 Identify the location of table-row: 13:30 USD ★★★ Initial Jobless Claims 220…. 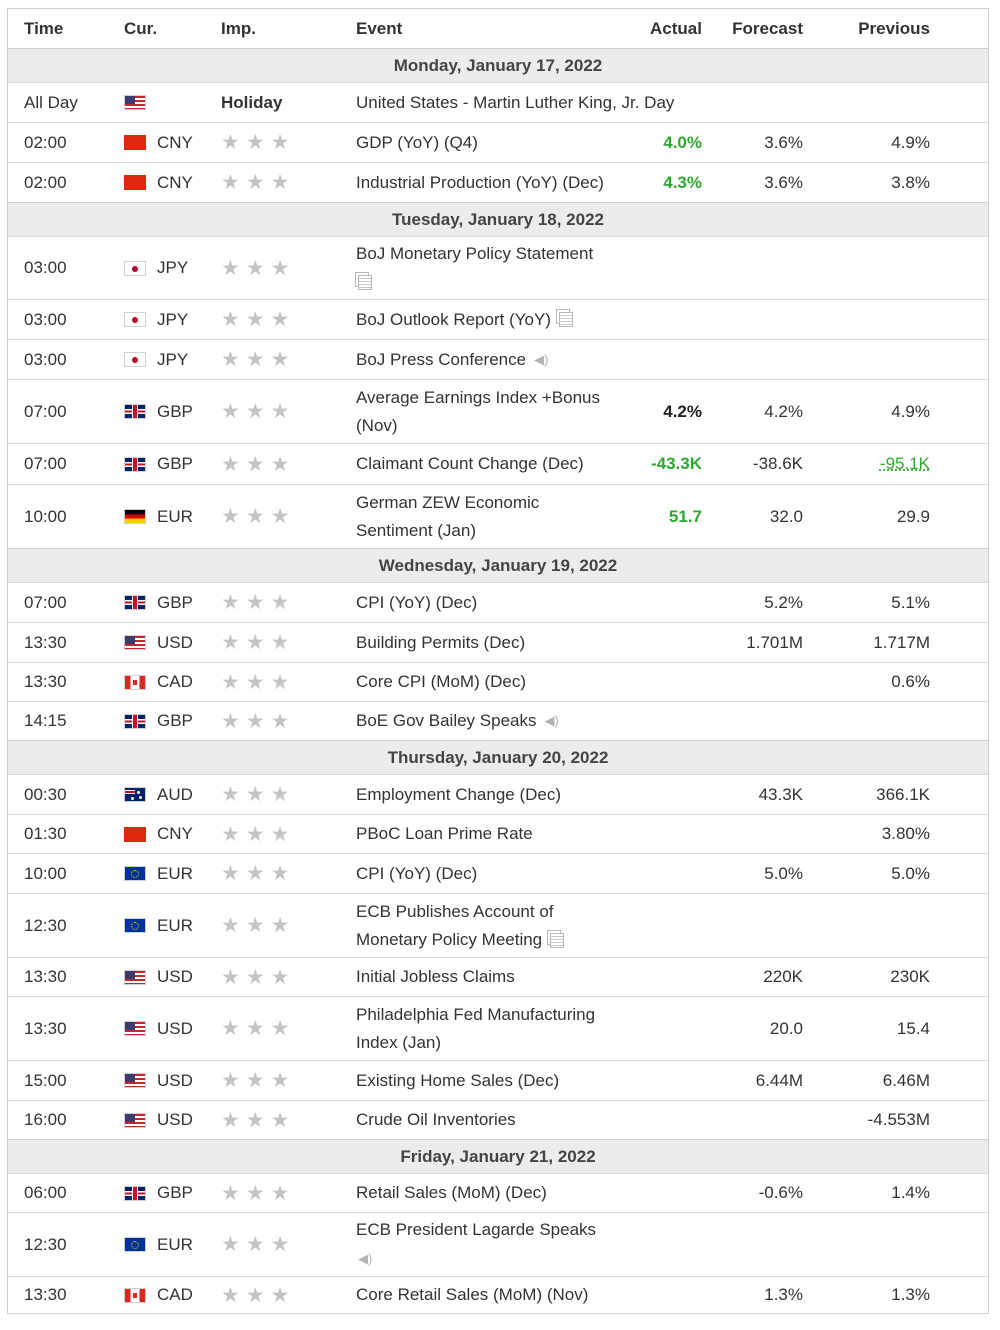
(498, 976).